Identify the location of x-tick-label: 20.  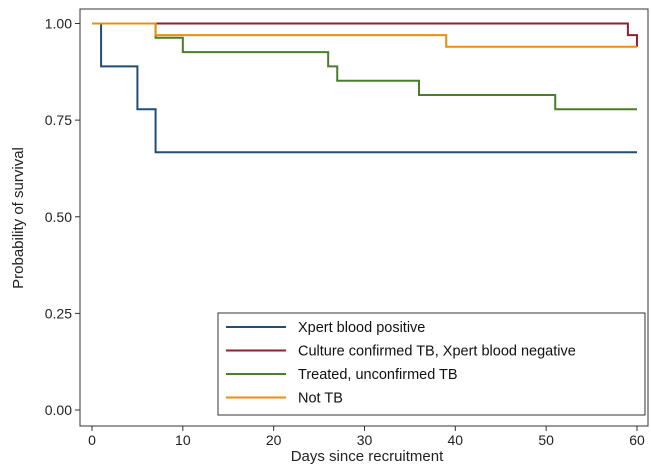
(274, 440).